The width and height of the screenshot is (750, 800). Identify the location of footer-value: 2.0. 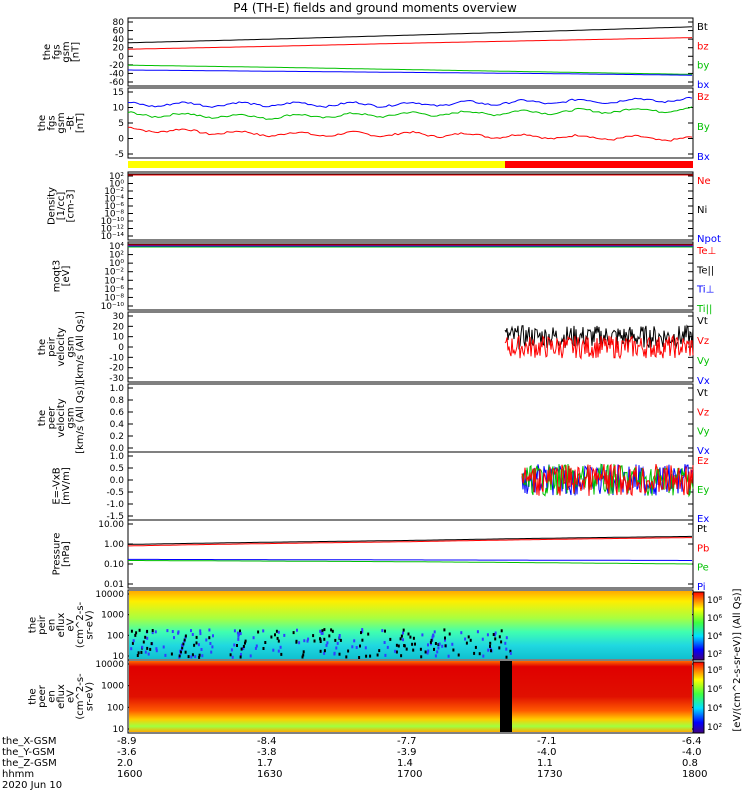
(125, 763).